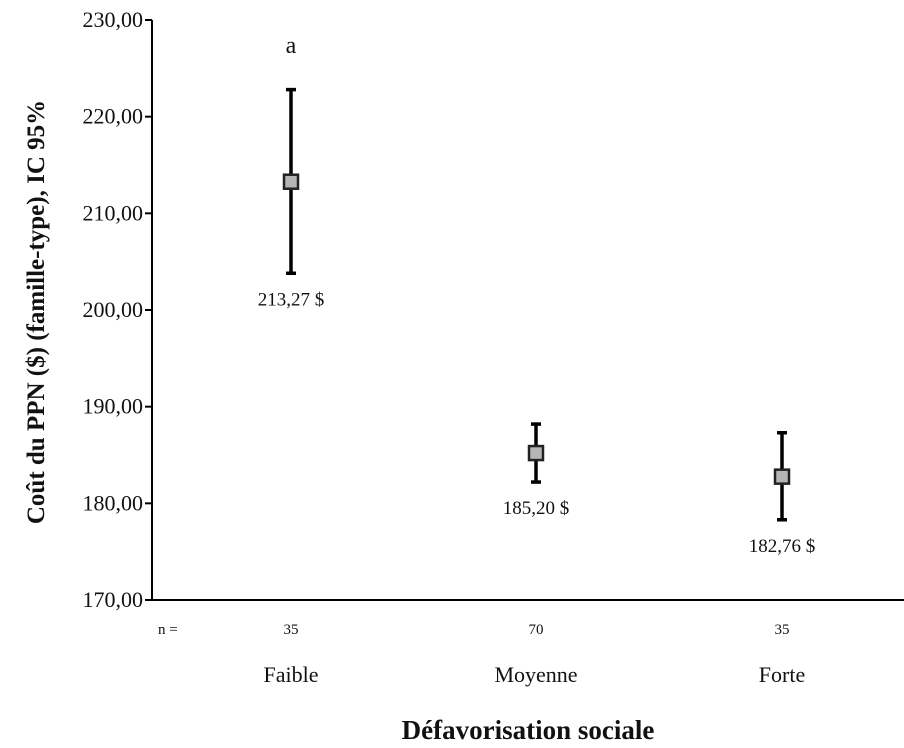 The height and width of the screenshot is (748, 904). I want to click on y-tick-label: 190,00, so click(113, 406).